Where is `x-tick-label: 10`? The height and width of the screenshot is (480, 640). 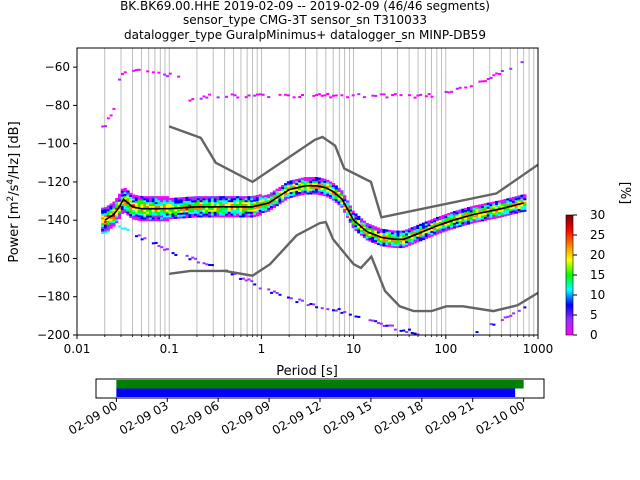
x-tick-label: 10 is located at coordinates (353, 349).